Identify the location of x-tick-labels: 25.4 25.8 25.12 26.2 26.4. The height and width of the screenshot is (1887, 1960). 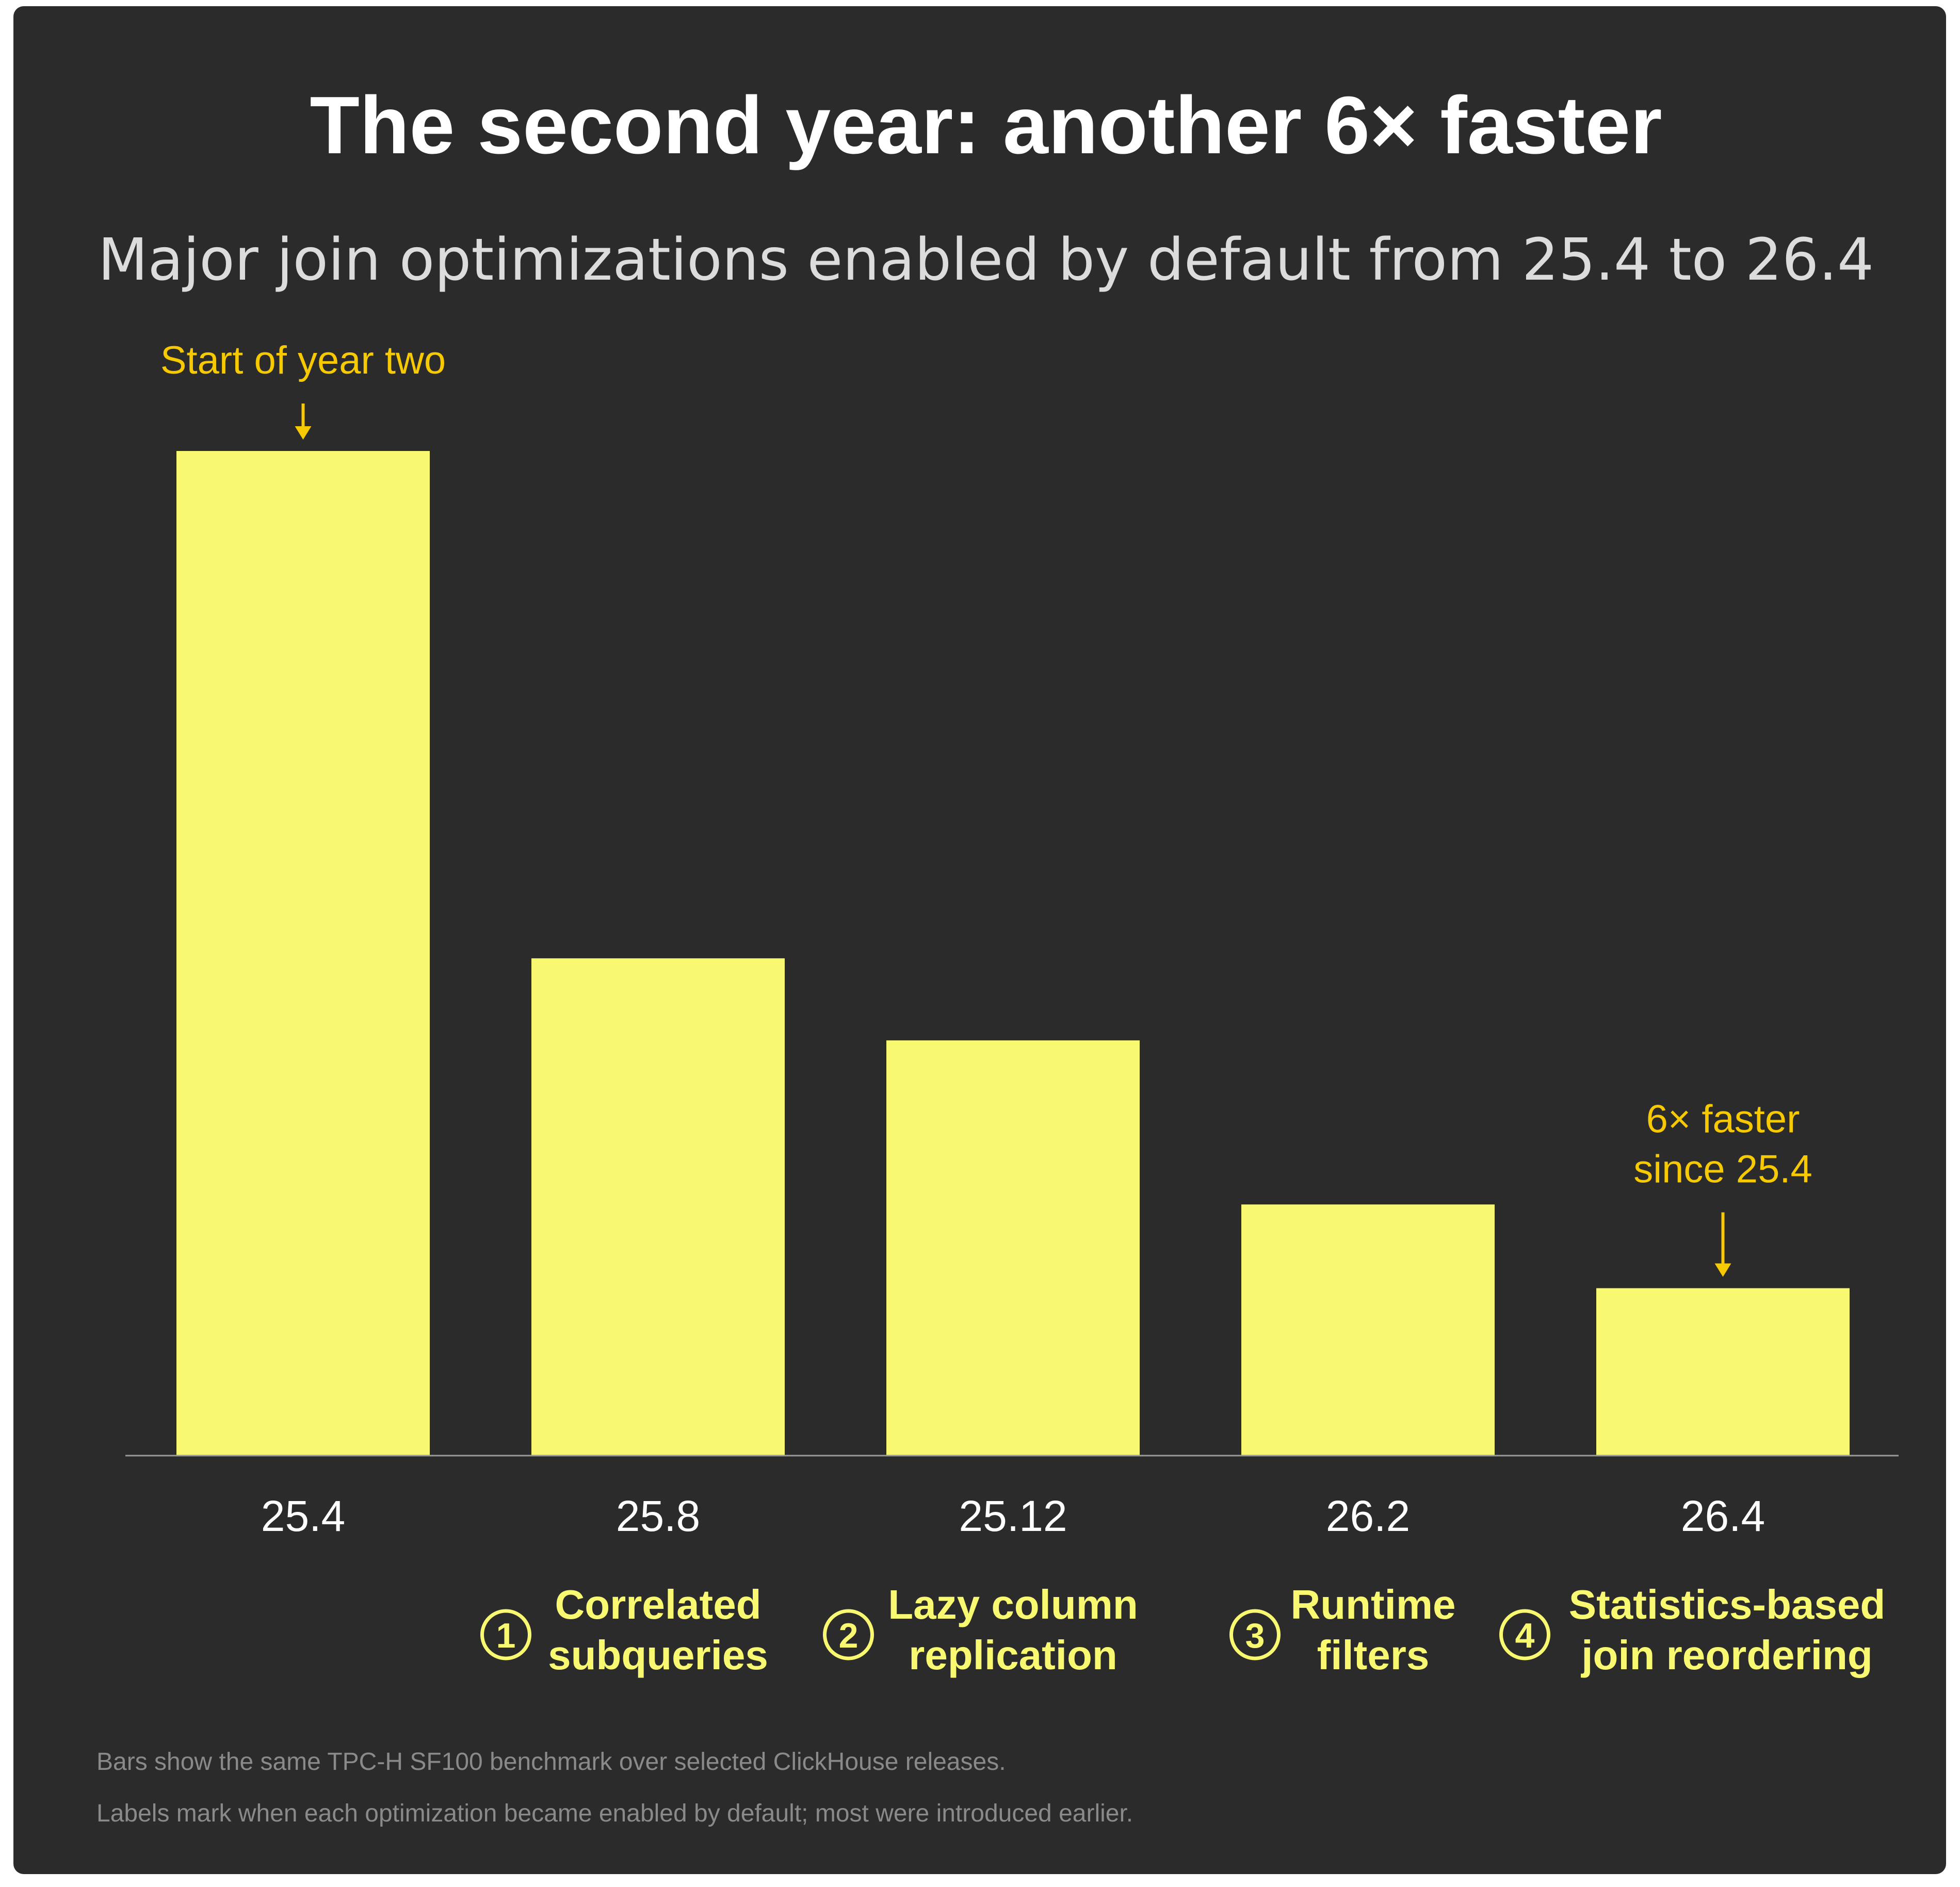
(1013, 1516).